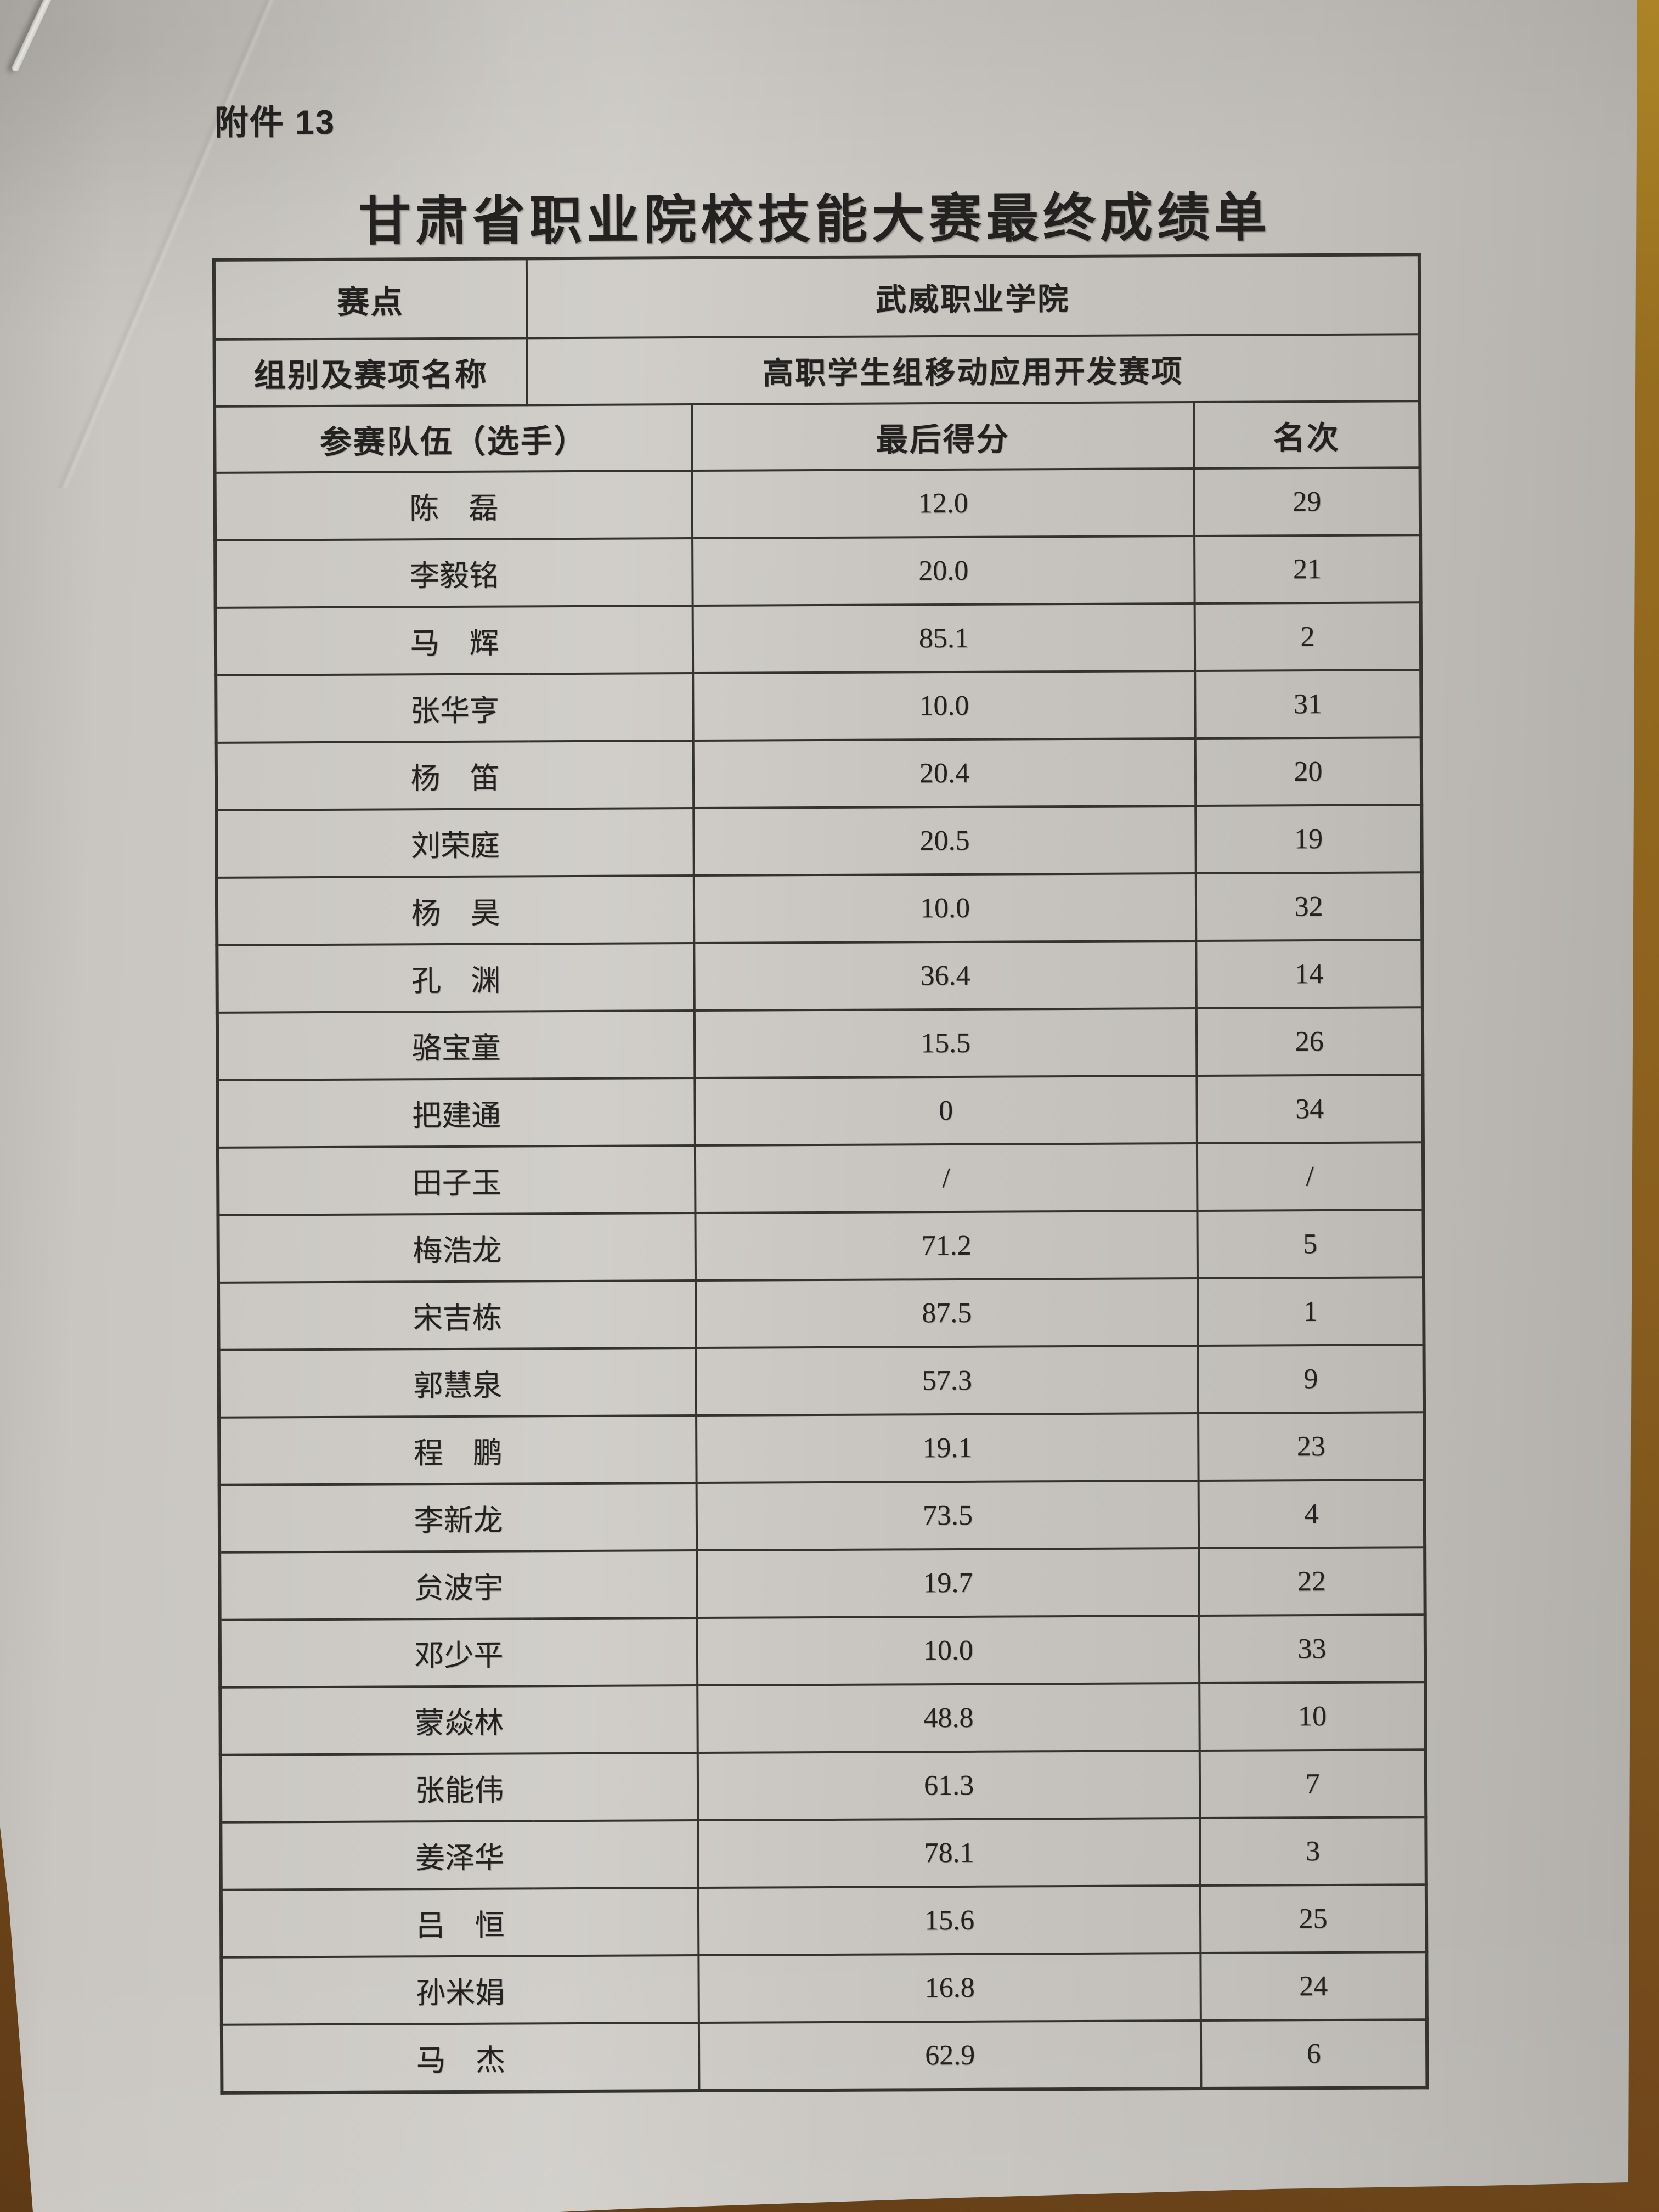 The height and width of the screenshot is (2212, 1659). I want to click on rank: 6, so click(1314, 2054).